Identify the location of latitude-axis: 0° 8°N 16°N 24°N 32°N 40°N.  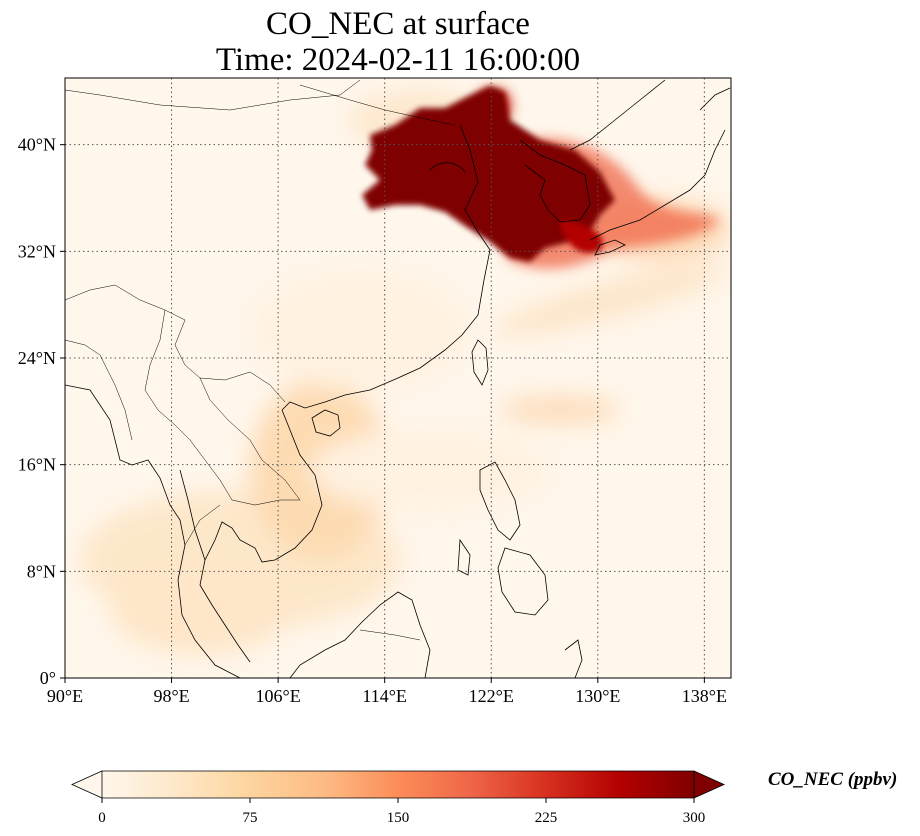
(41, 411).